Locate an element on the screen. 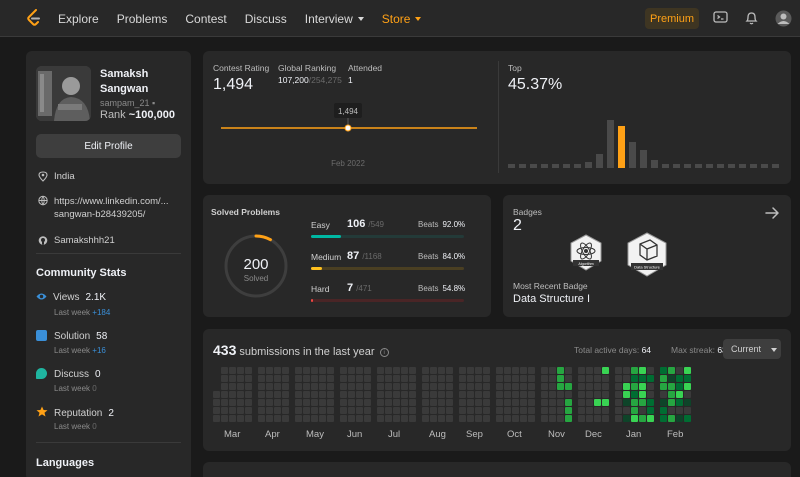  leetcode-logo-icon is located at coordinates (34, 18).